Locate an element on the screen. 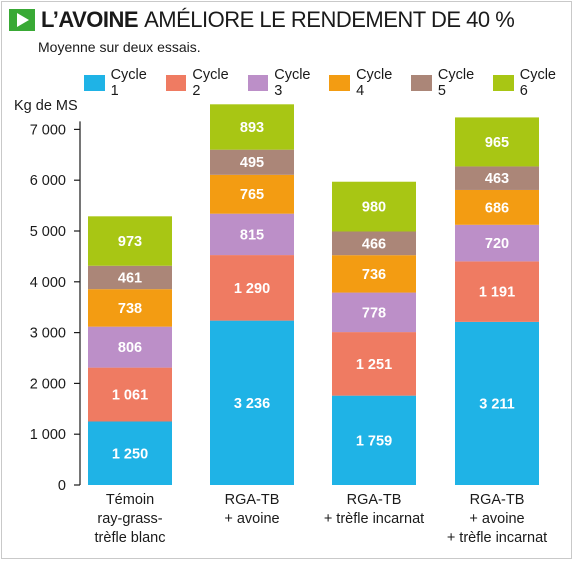 This screenshot has height=562, width=575. data-label-cycle-1: 3 211 is located at coordinates (497, 404).